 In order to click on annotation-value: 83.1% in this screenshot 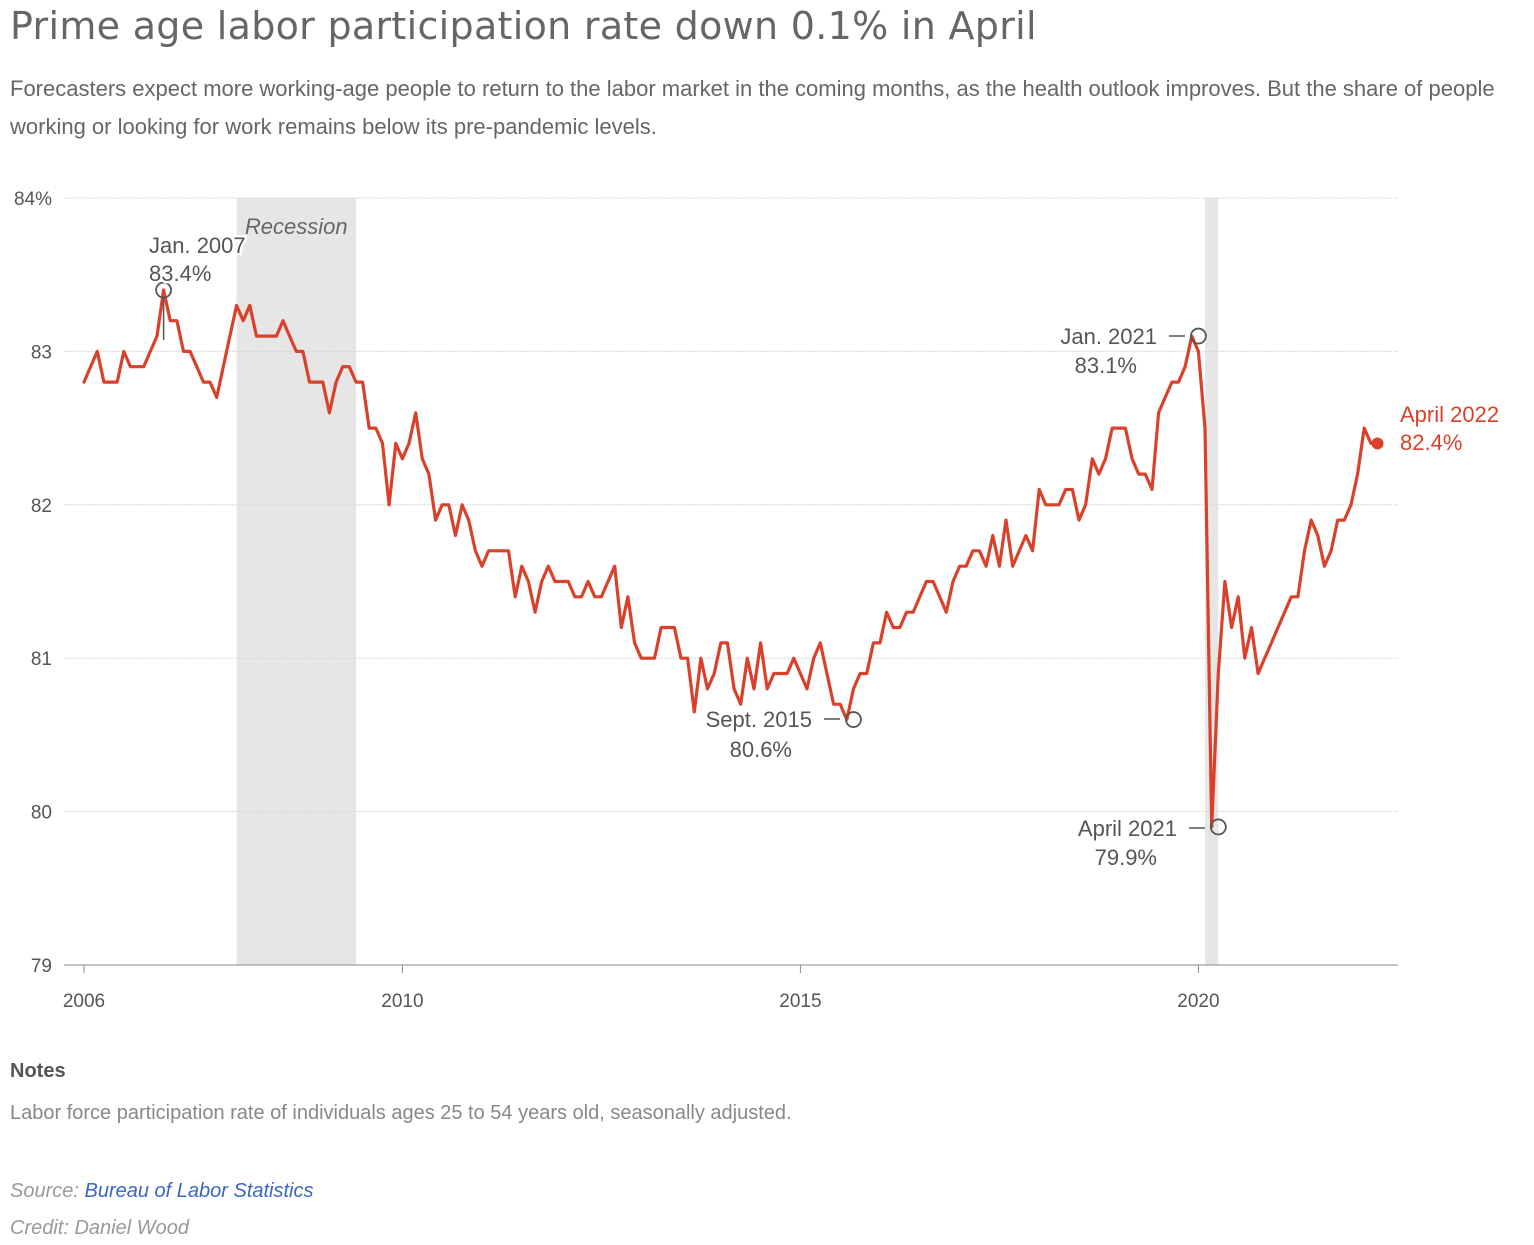, I will do `click(1106, 365)`.